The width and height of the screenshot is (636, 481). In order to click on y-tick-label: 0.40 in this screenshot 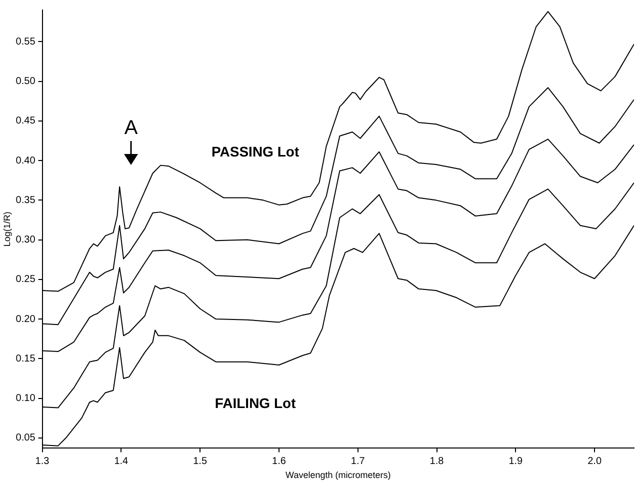, I will do `click(26, 160)`.